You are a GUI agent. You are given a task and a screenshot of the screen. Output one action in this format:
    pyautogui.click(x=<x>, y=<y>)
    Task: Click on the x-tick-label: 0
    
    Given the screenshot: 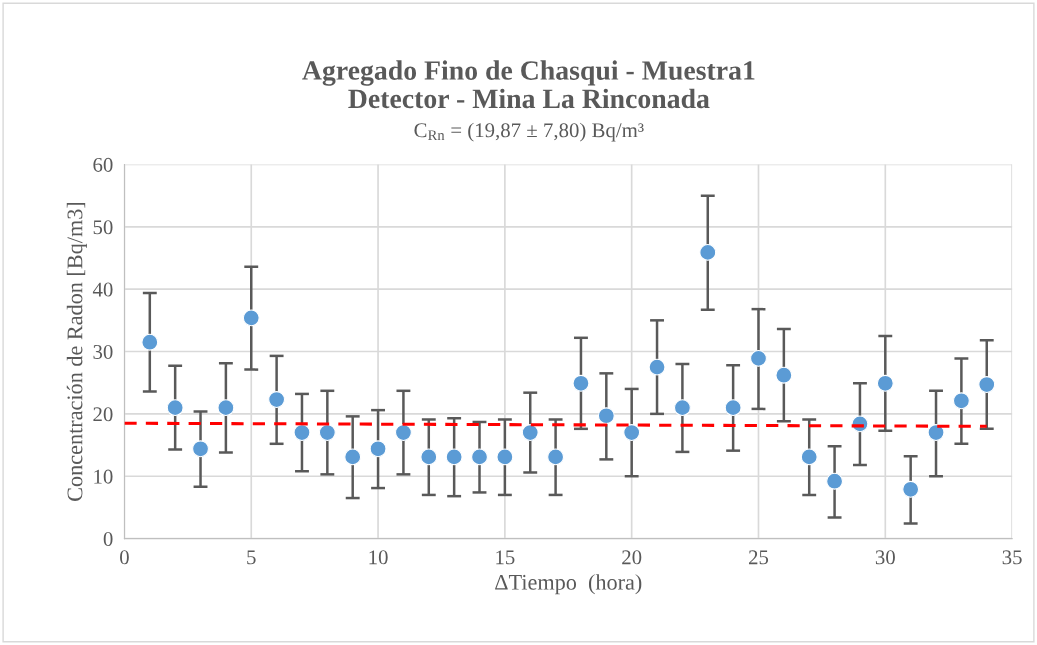 What is the action you would take?
    pyautogui.click(x=124, y=557)
    